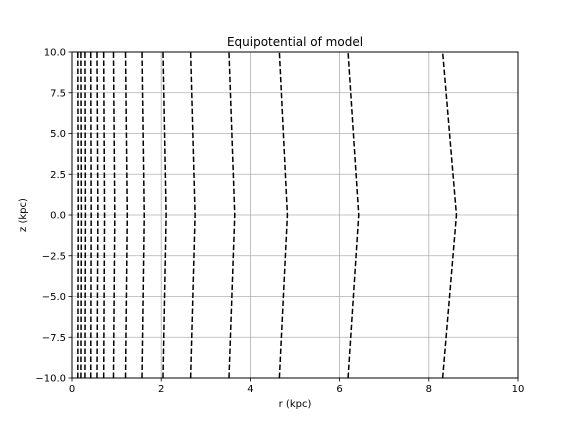 The width and height of the screenshot is (576, 432). What do you see at coordinates (72, 389) in the screenshot?
I see `x-tick-label-0: 0` at bounding box center [72, 389].